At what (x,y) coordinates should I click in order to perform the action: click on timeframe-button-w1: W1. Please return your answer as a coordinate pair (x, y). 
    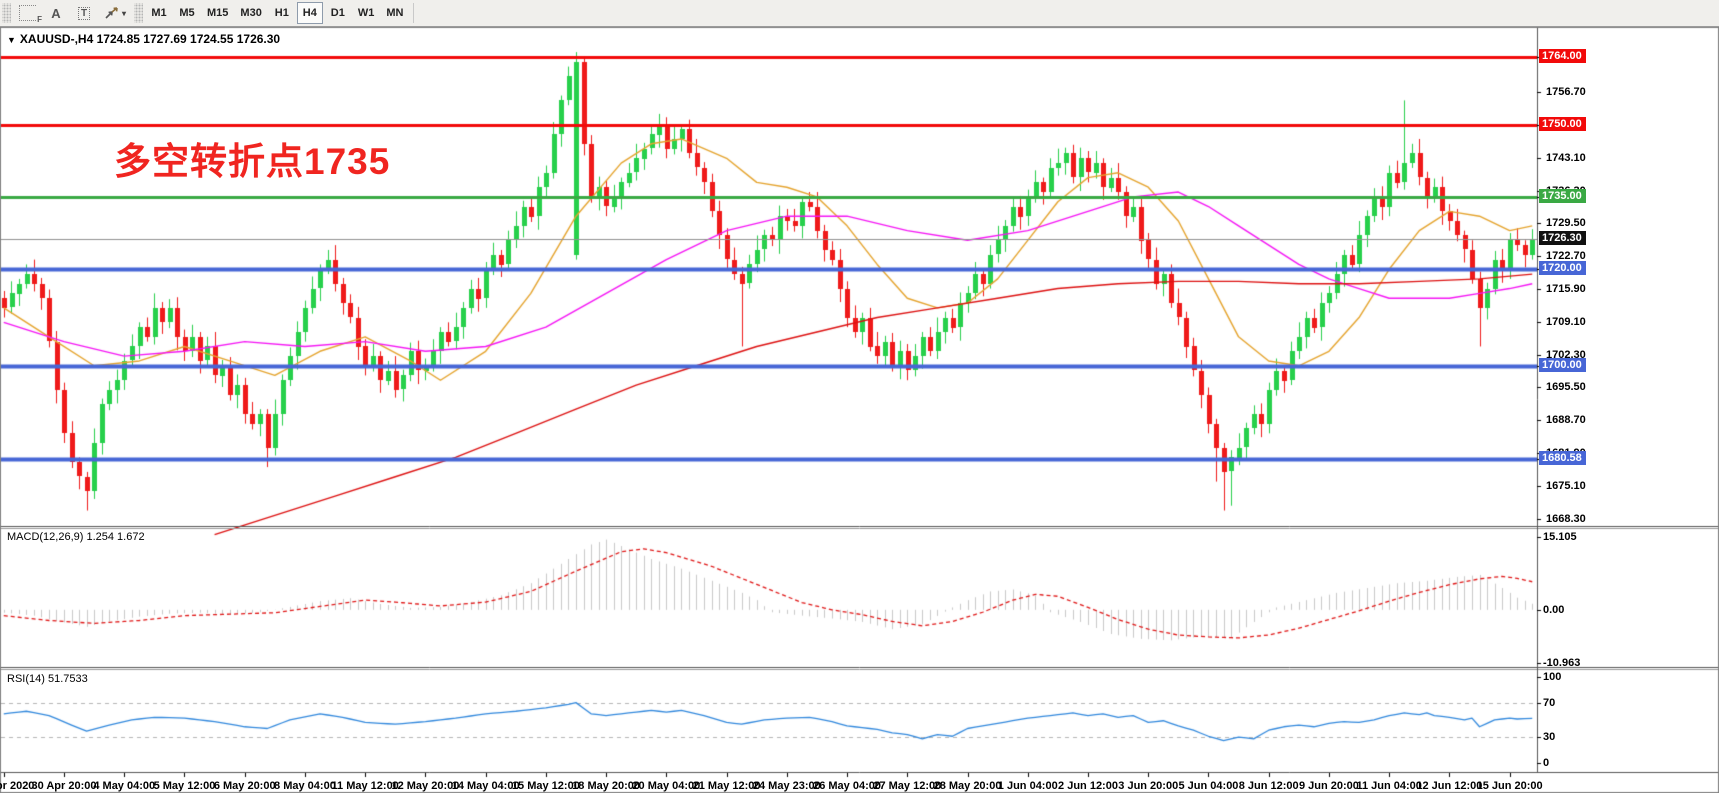
    Looking at the image, I should click on (366, 13).